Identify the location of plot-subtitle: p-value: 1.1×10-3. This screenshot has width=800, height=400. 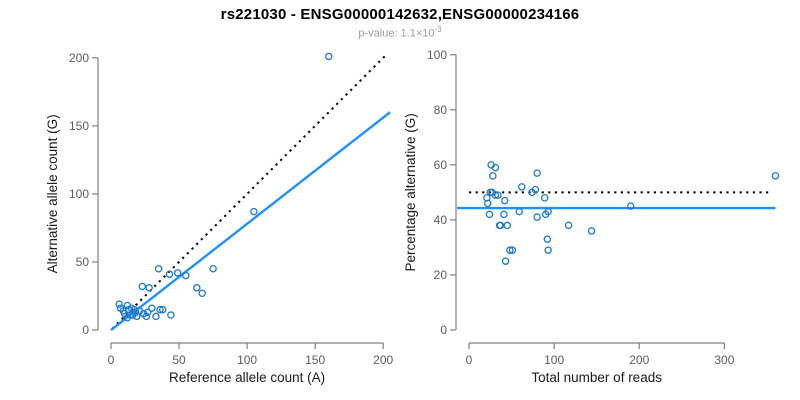
(400, 32).